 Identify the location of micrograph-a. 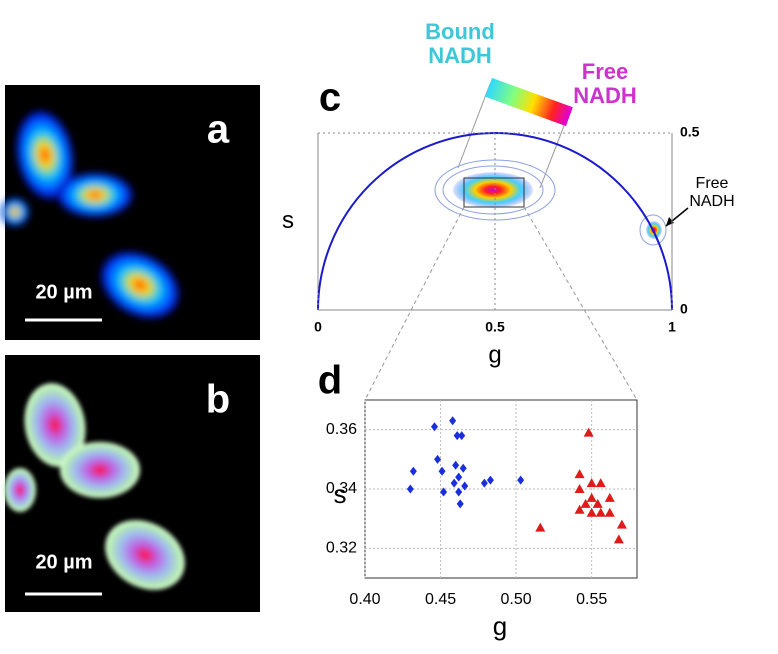
(130, 212).